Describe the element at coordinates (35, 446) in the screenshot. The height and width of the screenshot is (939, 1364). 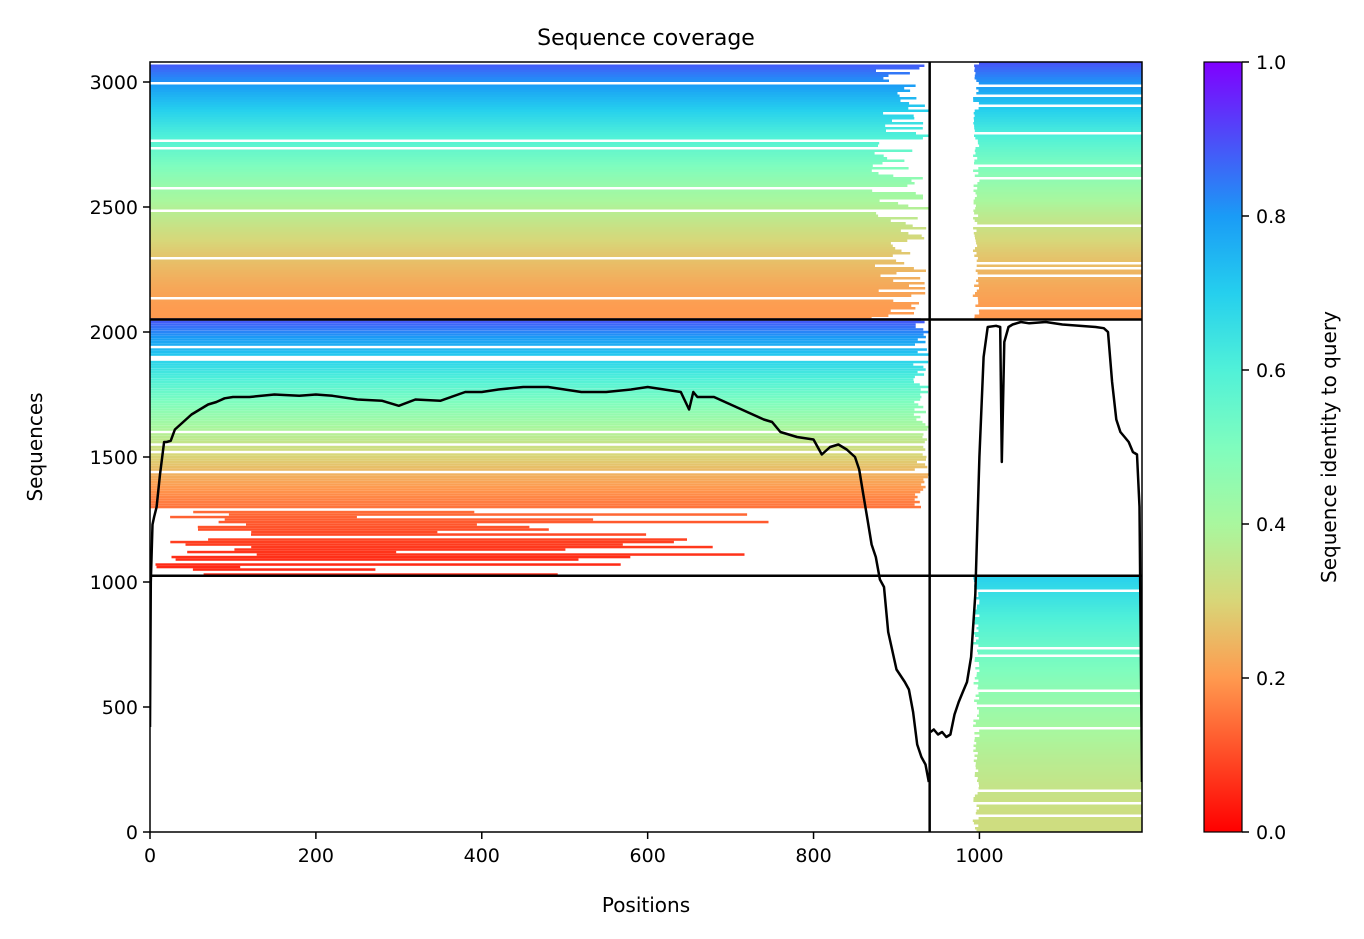
I see `y-axis-label: Sequences` at that location.